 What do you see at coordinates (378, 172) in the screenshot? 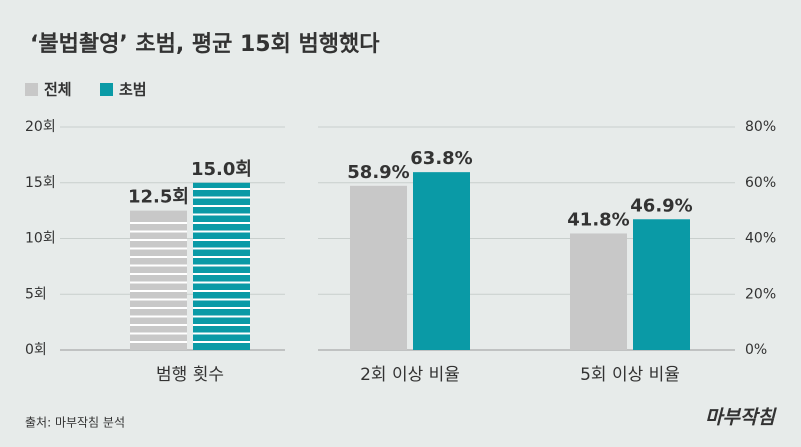
I see `value-label: 58.9%` at bounding box center [378, 172].